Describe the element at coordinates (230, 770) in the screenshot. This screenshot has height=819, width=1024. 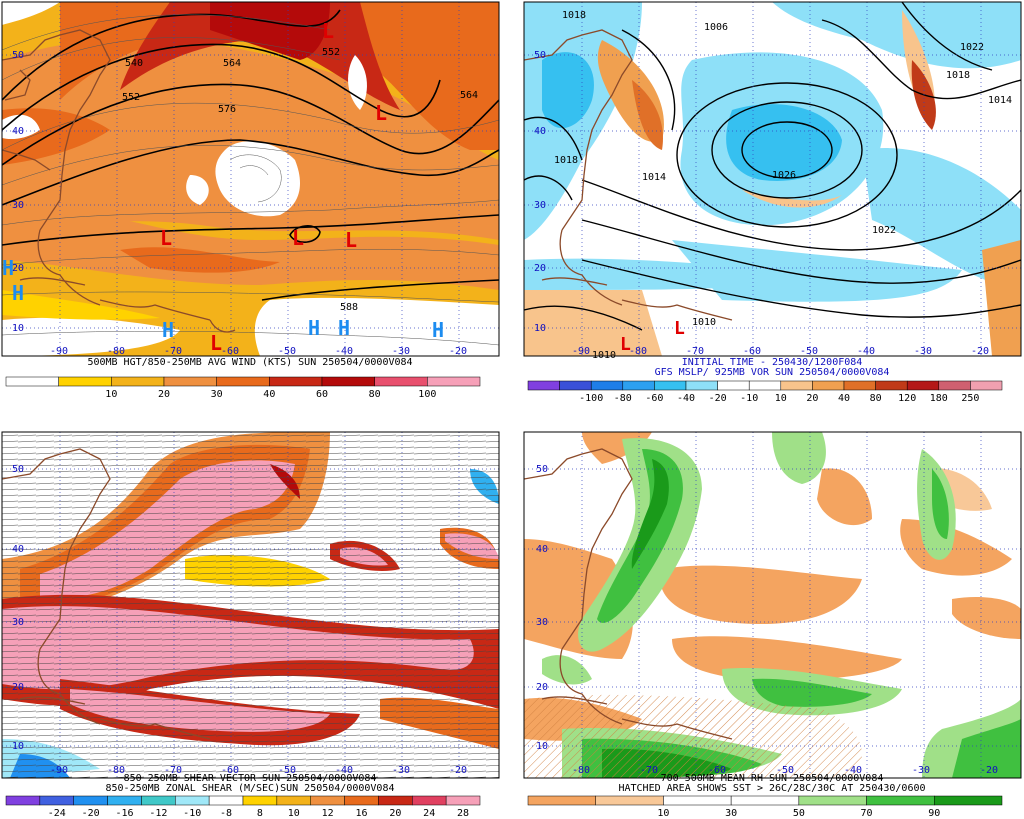
I see `lon-label: -60` at that location.